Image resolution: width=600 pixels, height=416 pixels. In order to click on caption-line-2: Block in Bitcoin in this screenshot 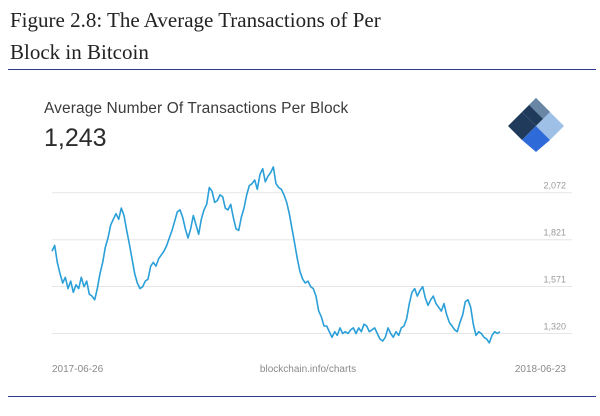, I will do `click(79, 52)`.